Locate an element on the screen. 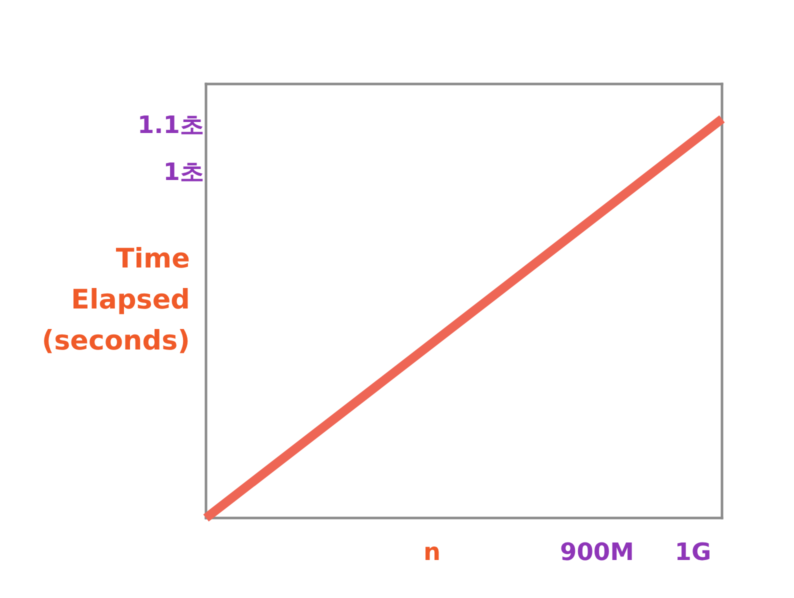 The width and height of the screenshot is (794, 598). annotation: 1.1초 is located at coordinates (170, 125).